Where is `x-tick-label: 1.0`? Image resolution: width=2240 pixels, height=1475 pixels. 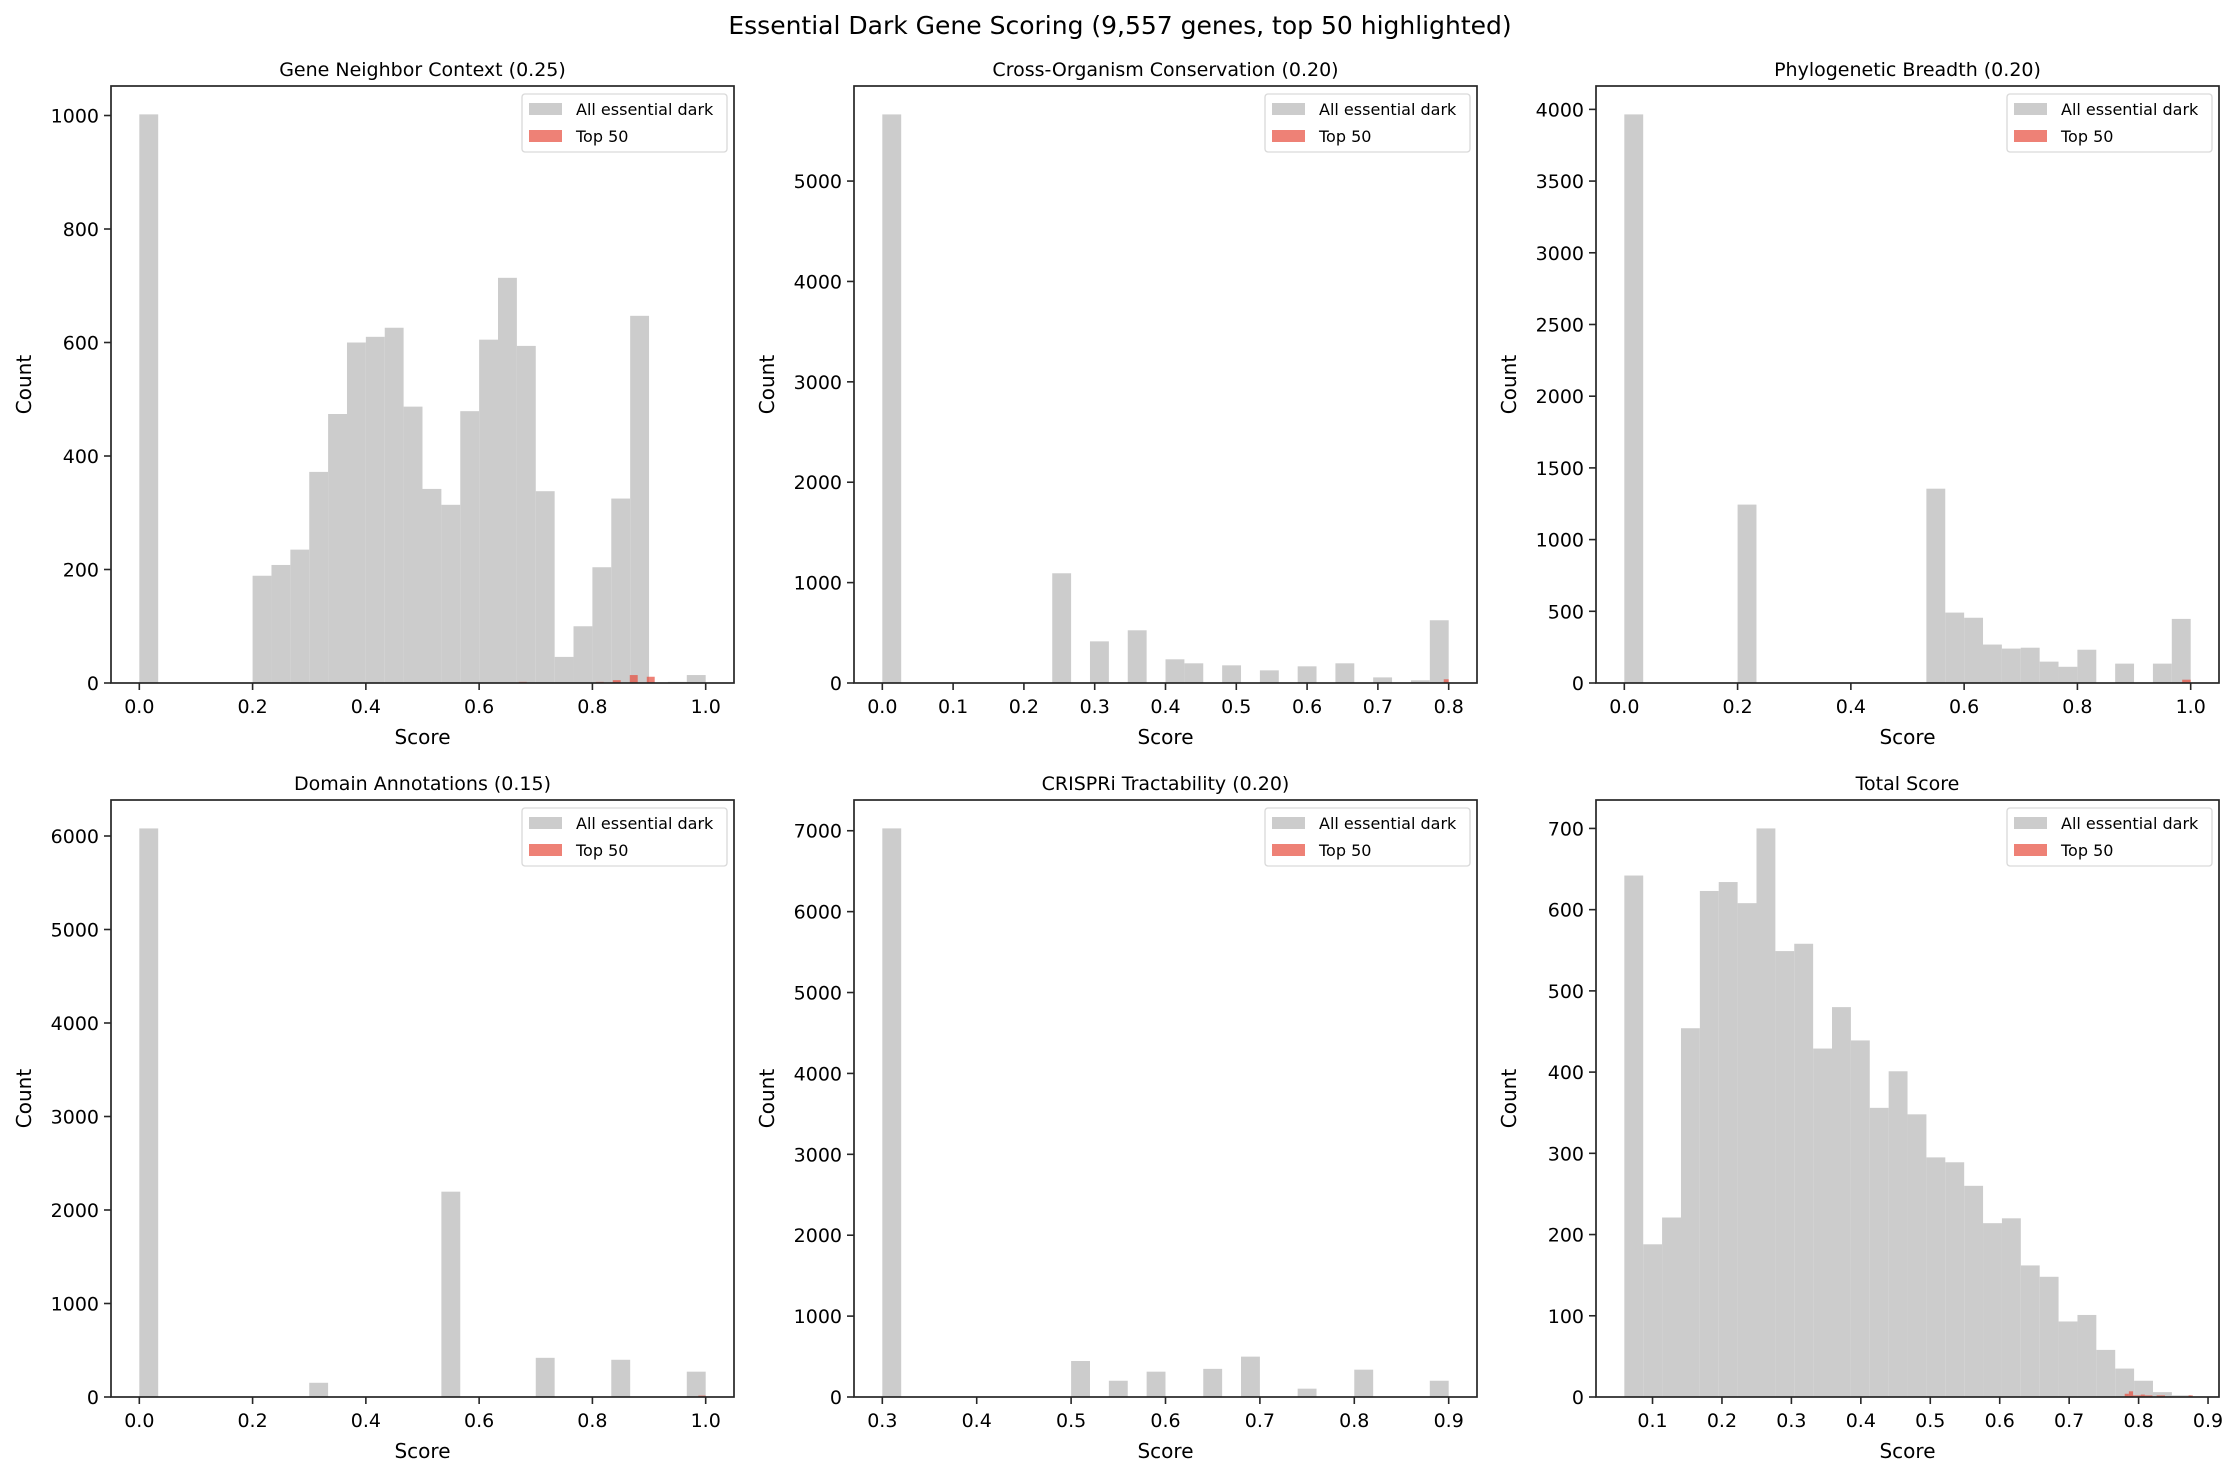 x-tick-label: 1.0 is located at coordinates (706, 1421).